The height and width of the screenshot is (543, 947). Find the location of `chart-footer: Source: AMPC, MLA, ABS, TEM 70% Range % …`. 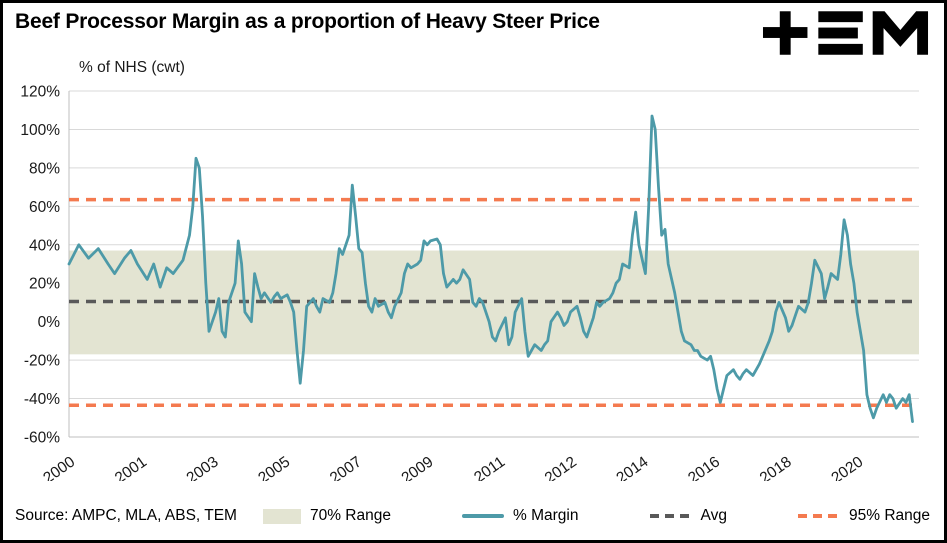

chart-footer: Source: AMPC, MLA, ABS, TEM 70% Range % … is located at coordinates (473, 516).